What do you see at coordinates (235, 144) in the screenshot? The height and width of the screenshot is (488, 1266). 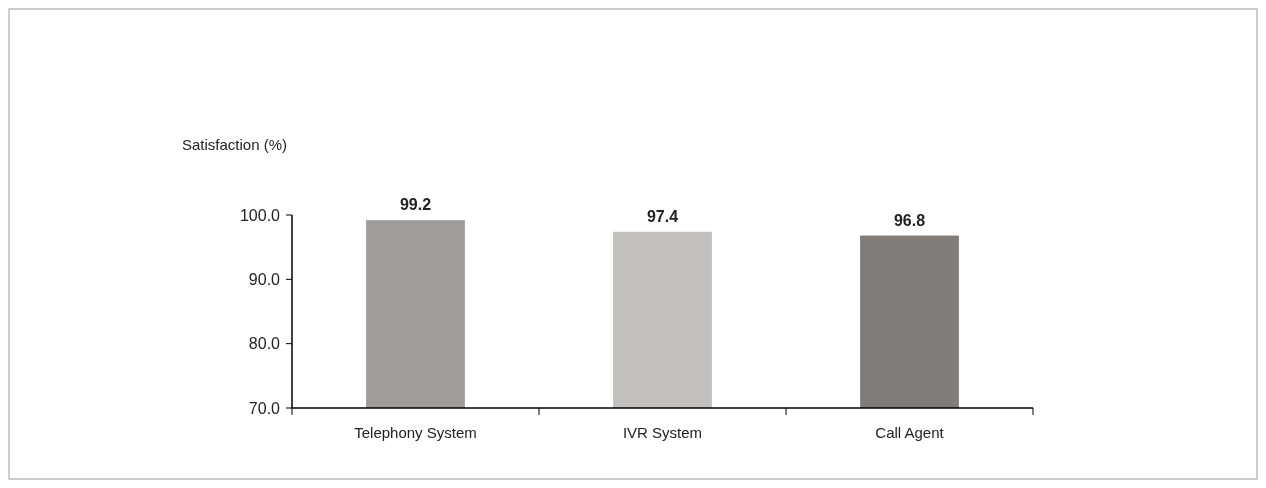 I see `y-axis-title: Satisfaction (%)` at bounding box center [235, 144].